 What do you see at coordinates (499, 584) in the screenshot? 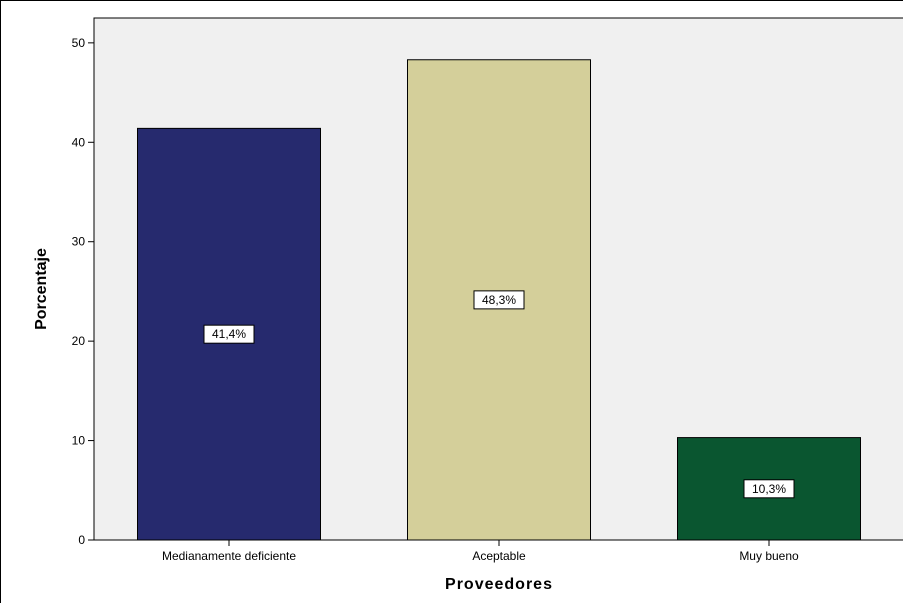
I see `x-axis-title: Proveedores` at bounding box center [499, 584].